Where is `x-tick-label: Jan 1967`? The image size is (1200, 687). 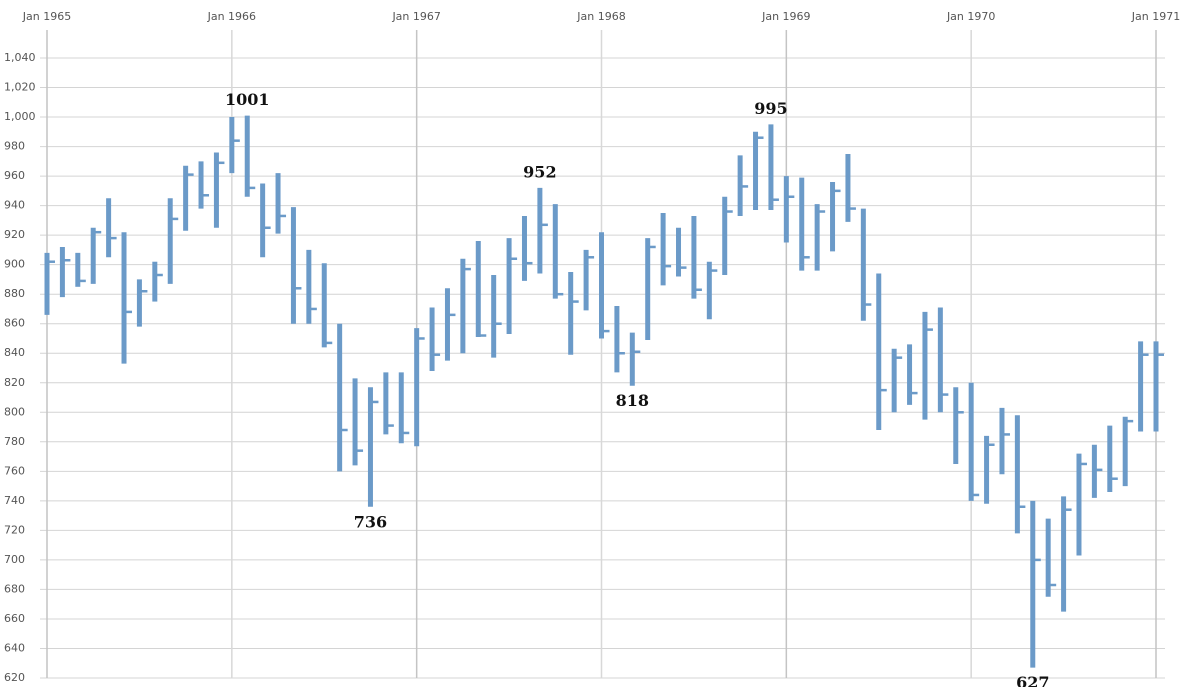 x-tick-label: Jan 1967 is located at coordinates (415, 16).